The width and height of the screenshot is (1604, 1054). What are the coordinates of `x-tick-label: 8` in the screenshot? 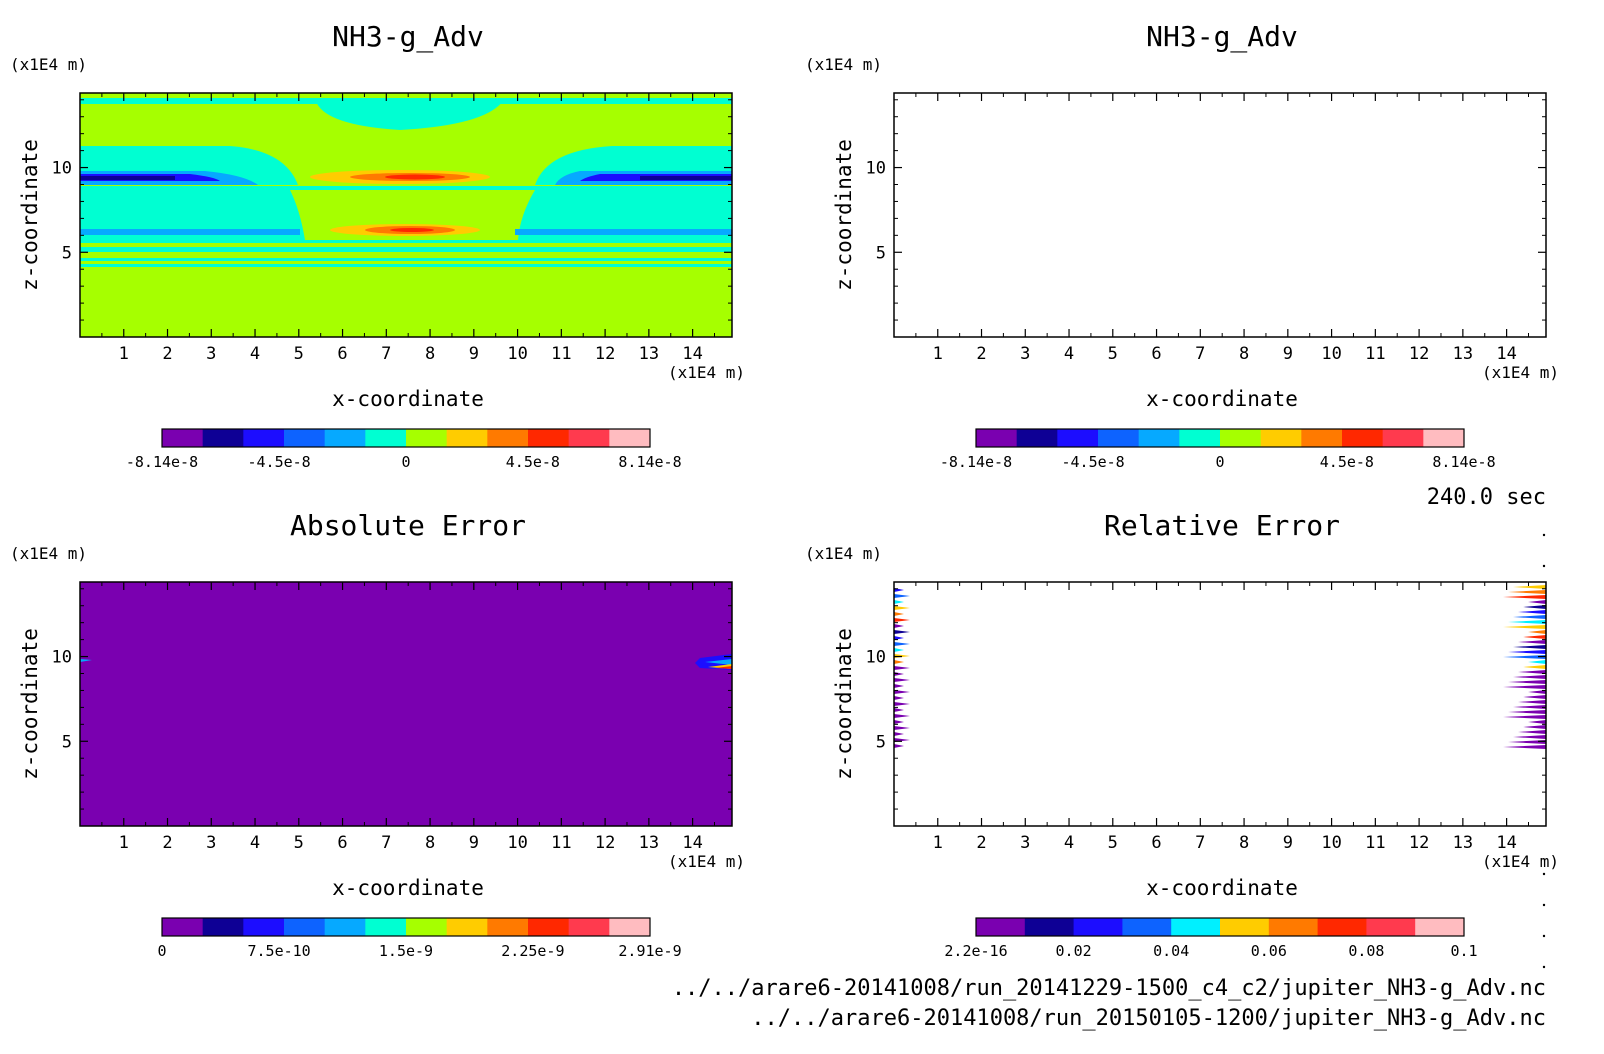 It's located at (430, 354).